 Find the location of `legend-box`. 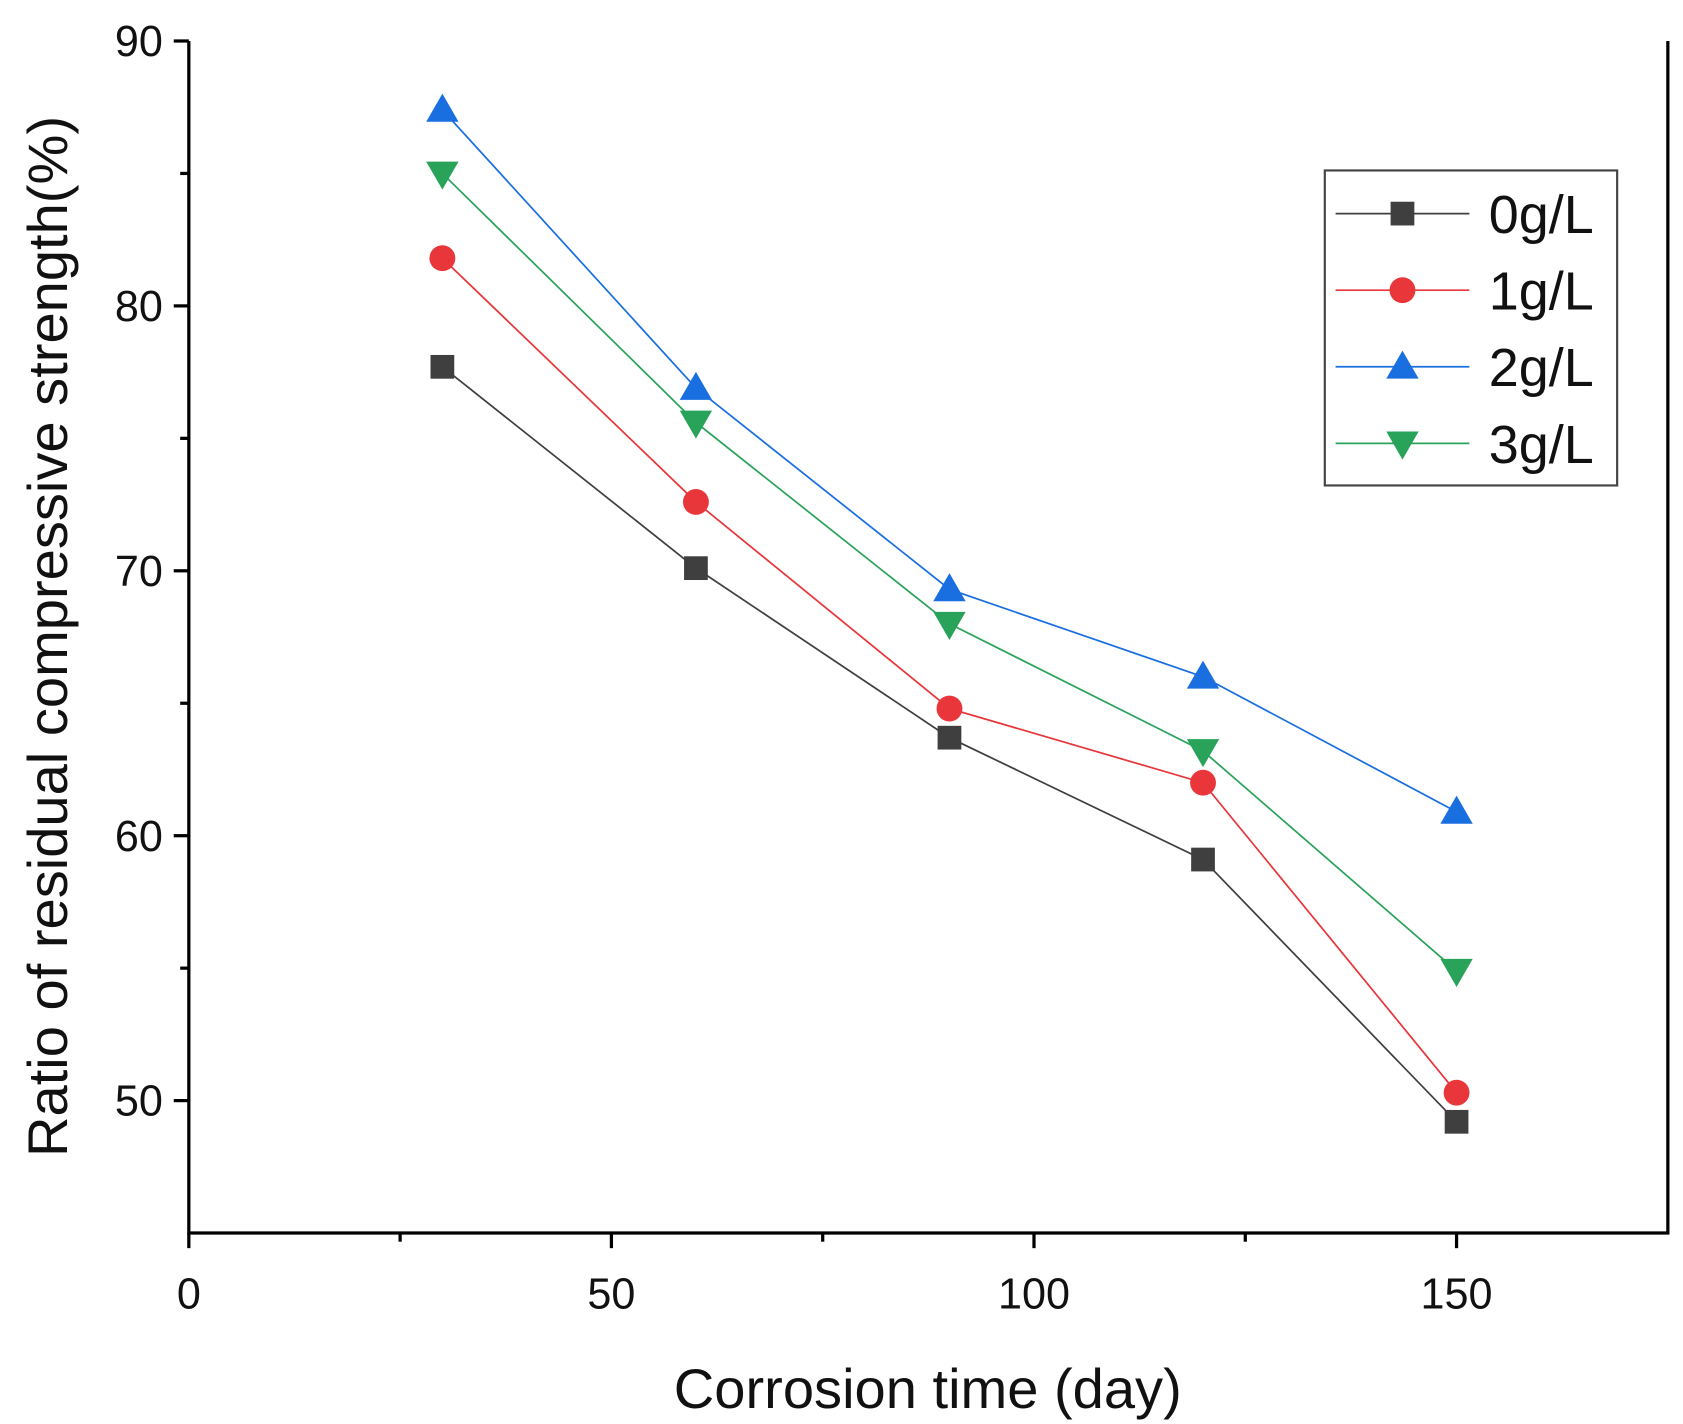

legend-box is located at coordinates (1471, 328).